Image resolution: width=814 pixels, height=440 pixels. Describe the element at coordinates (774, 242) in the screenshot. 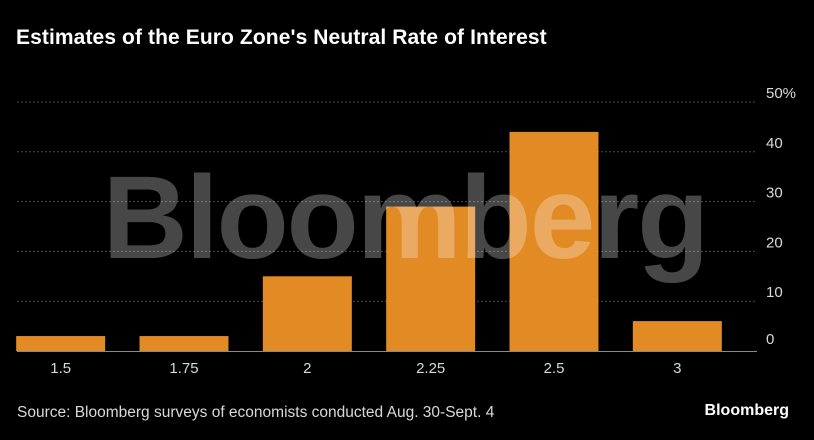

I see `y-tick-label: 20` at that location.